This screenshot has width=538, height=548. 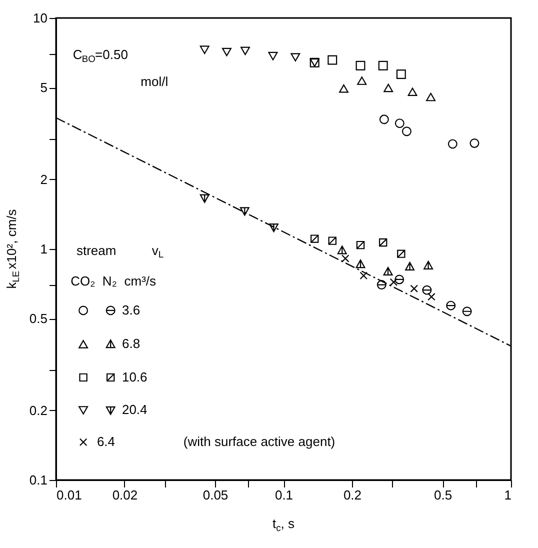 I want to click on y-tick-label: 0.2, so click(x=38, y=410).